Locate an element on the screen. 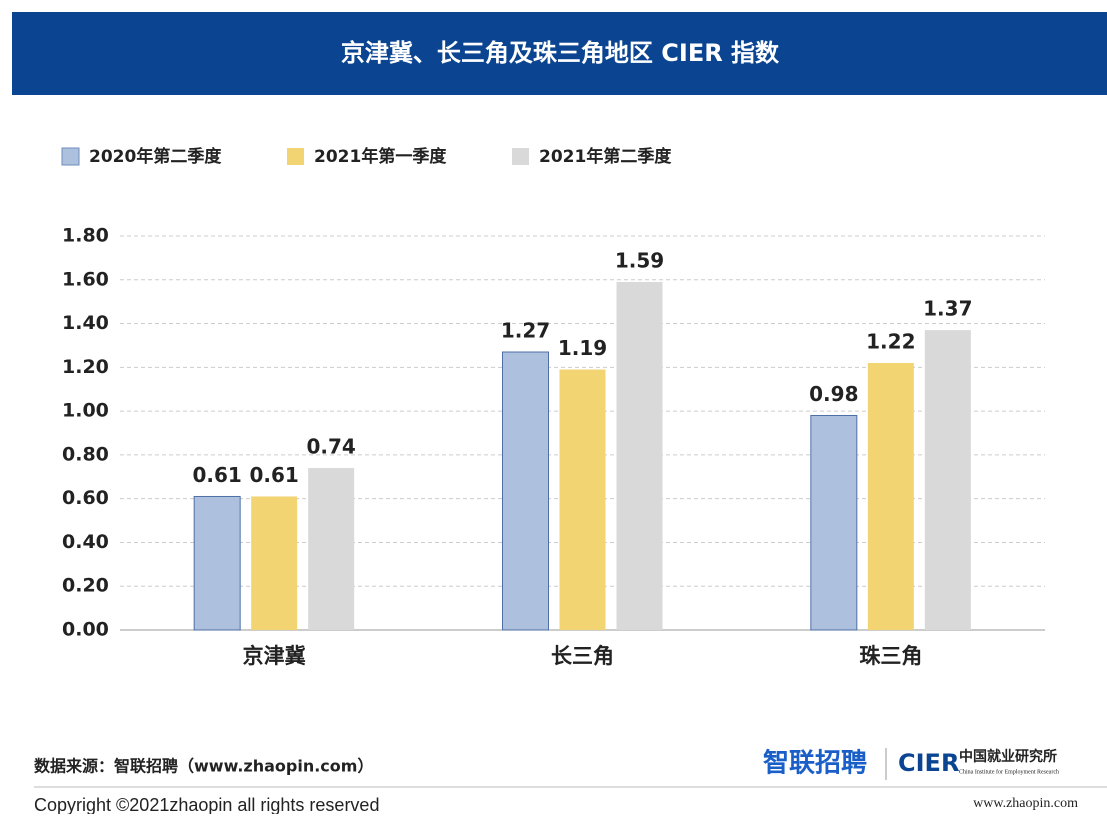 Image resolution: width=1107 pixels, height=818 pixels. data-label: 0.98 is located at coordinates (833, 394).